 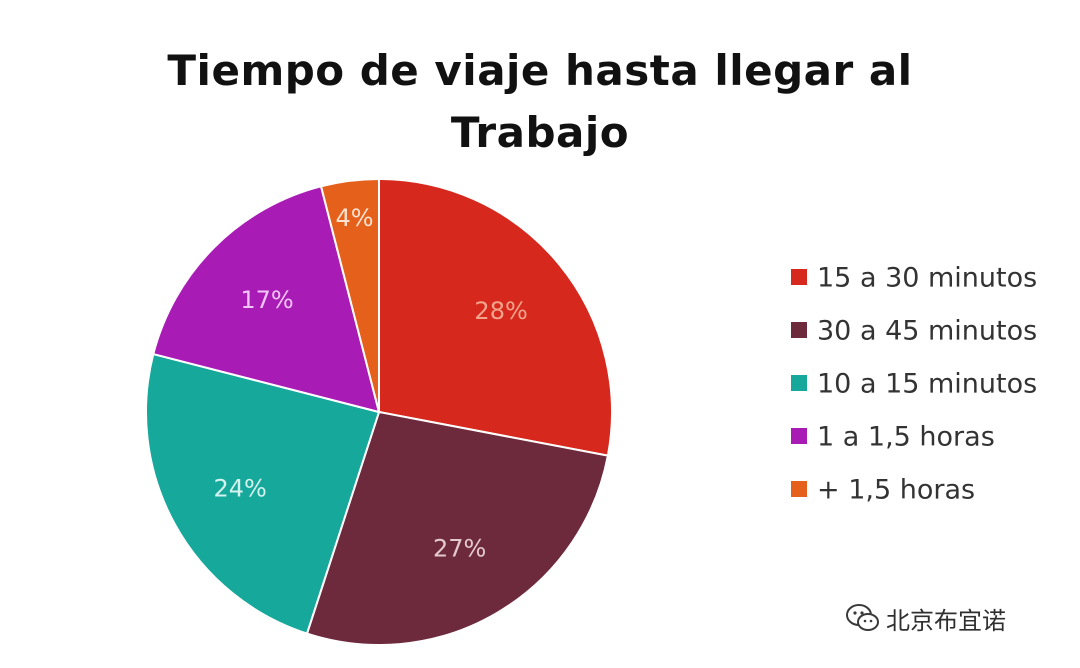 What do you see at coordinates (799, 330) in the screenshot?
I see `legend-swatch-30-a-45-minutos` at bounding box center [799, 330].